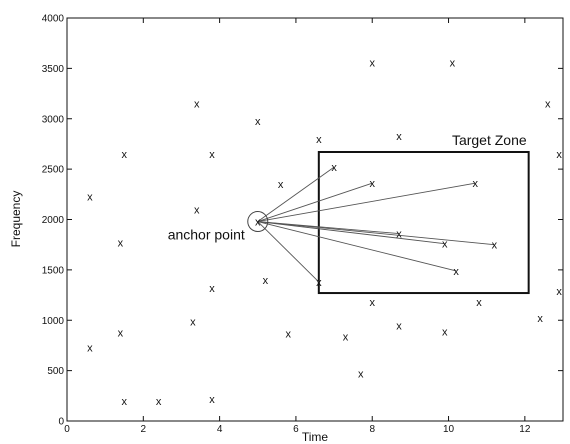  I want to click on y-tick-label: 2000, so click(53, 220).